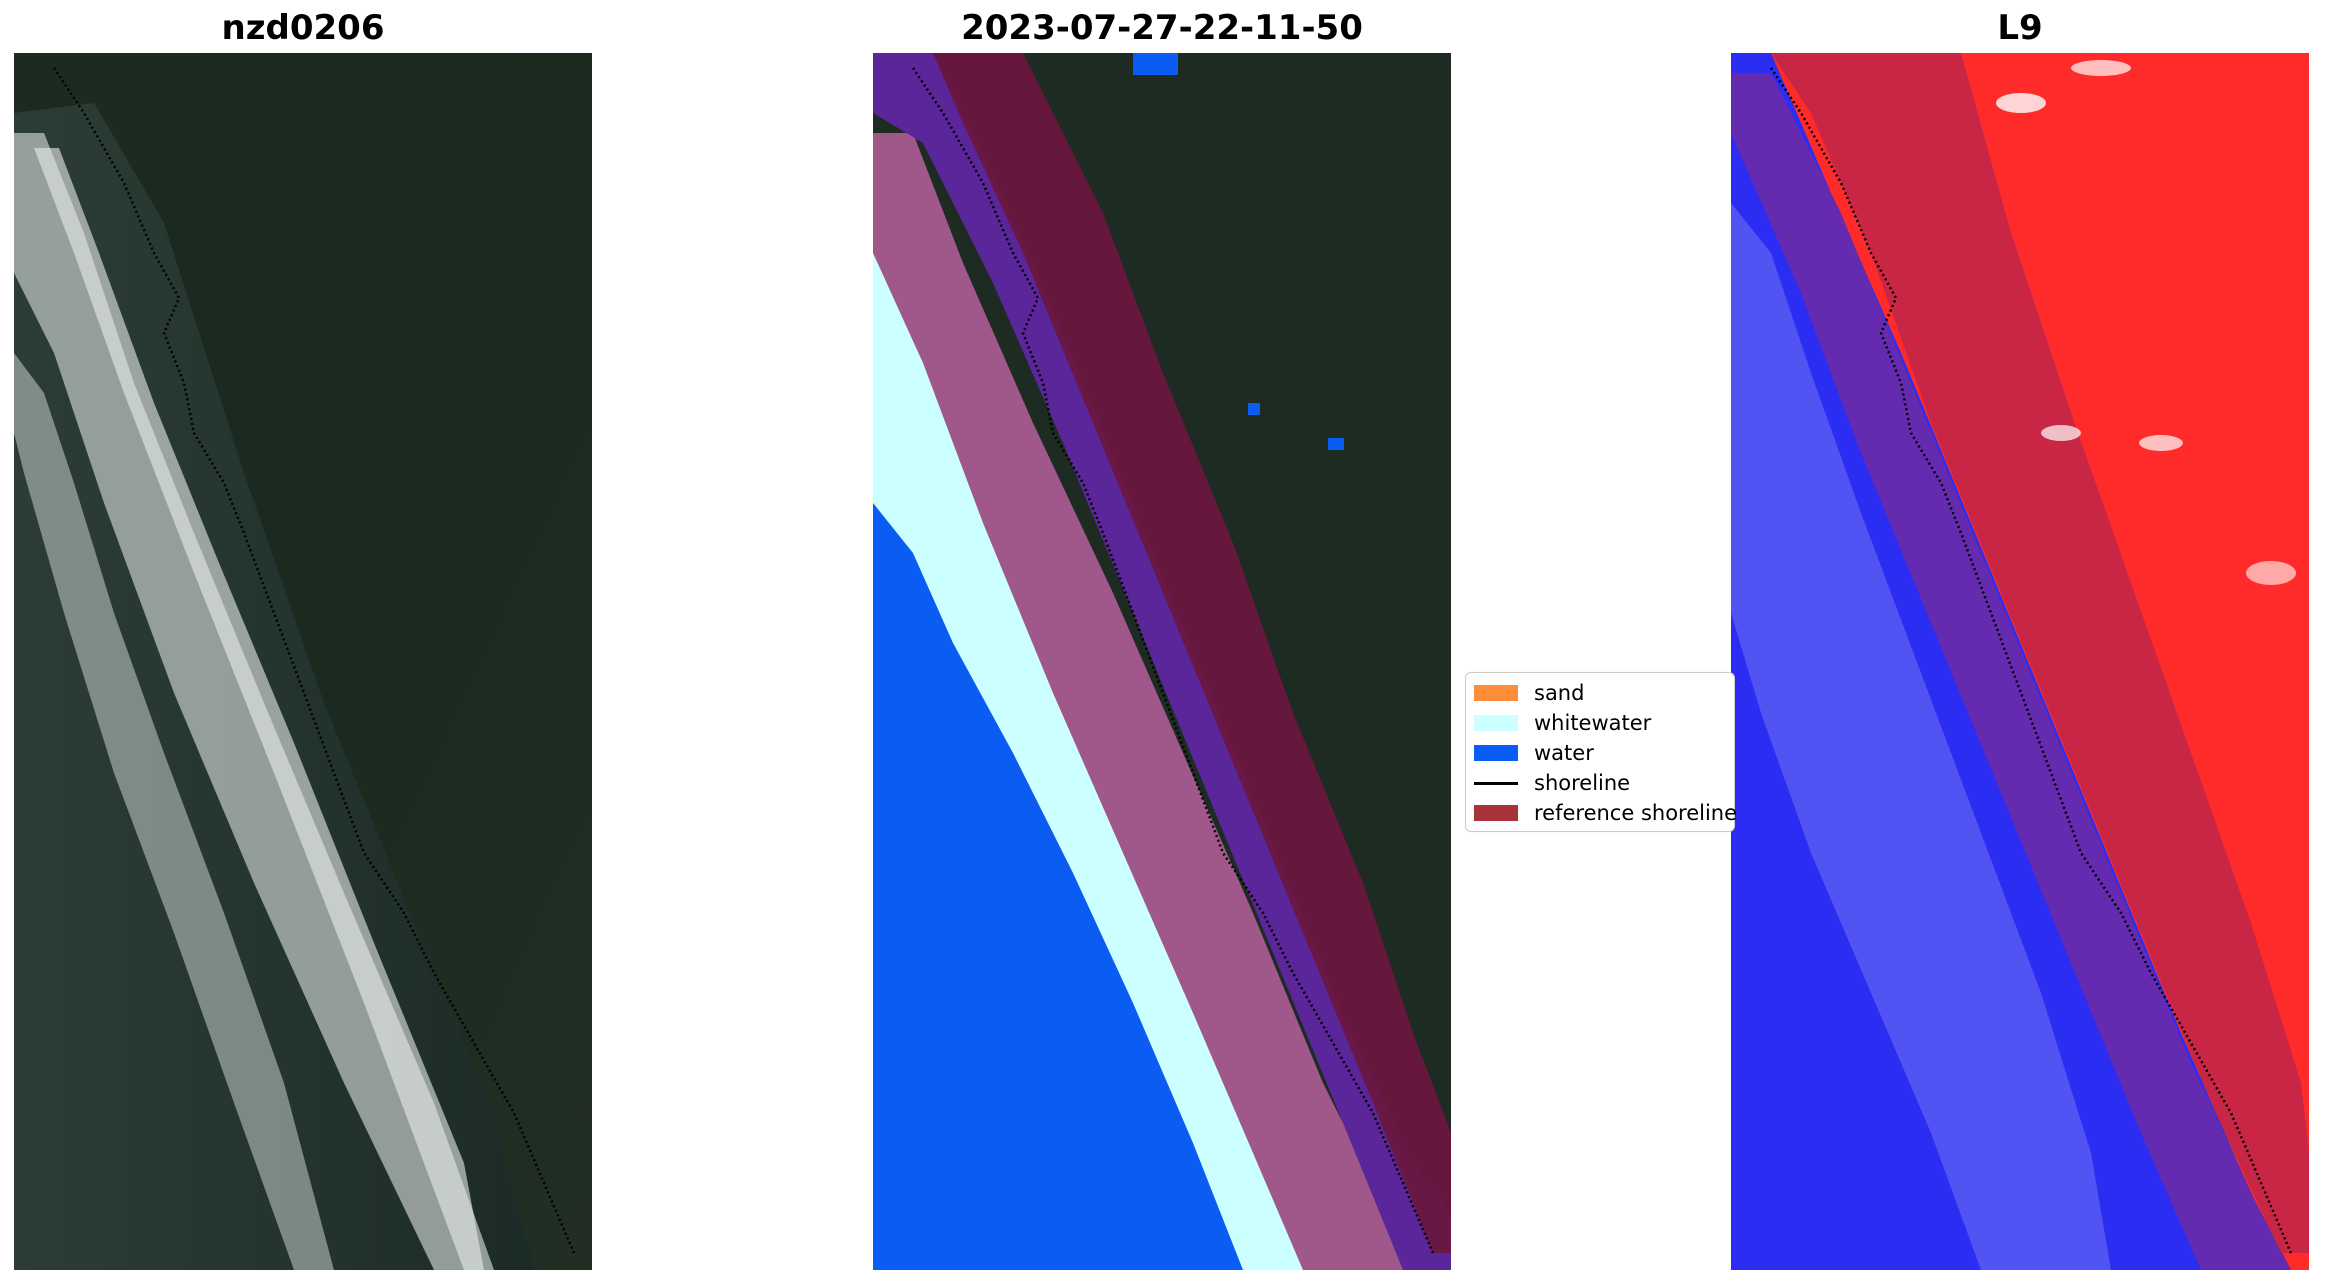 The height and width of the screenshot is (1283, 2325). I want to click on reference-shoreline-swatch, so click(1496, 813).